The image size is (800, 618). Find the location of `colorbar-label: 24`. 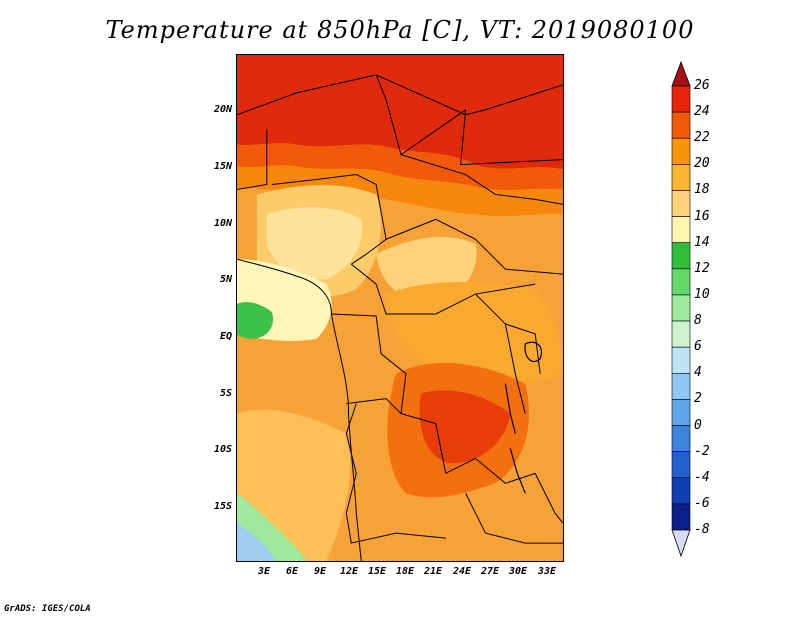

colorbar-label: 24 is located at coordinates (702, 112).